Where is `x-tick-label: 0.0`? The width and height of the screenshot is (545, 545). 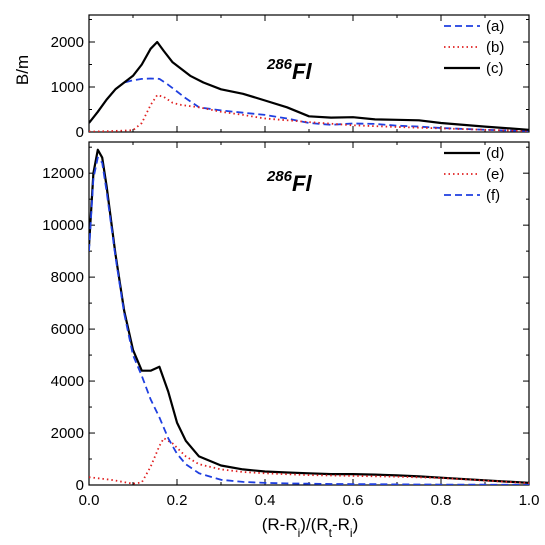 x-tick-label: 0.0 is located at coordinates (89, 500).